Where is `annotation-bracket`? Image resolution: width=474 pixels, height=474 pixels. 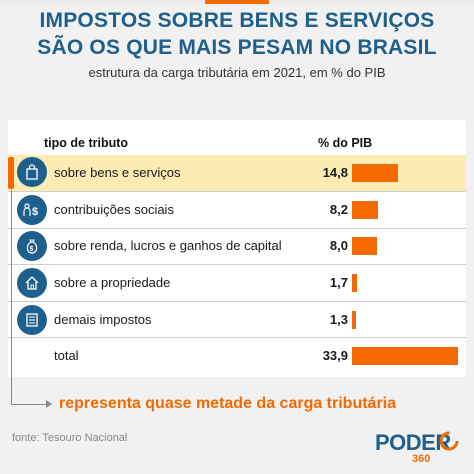 annotation-bracket is located at coordinates (11, 297).